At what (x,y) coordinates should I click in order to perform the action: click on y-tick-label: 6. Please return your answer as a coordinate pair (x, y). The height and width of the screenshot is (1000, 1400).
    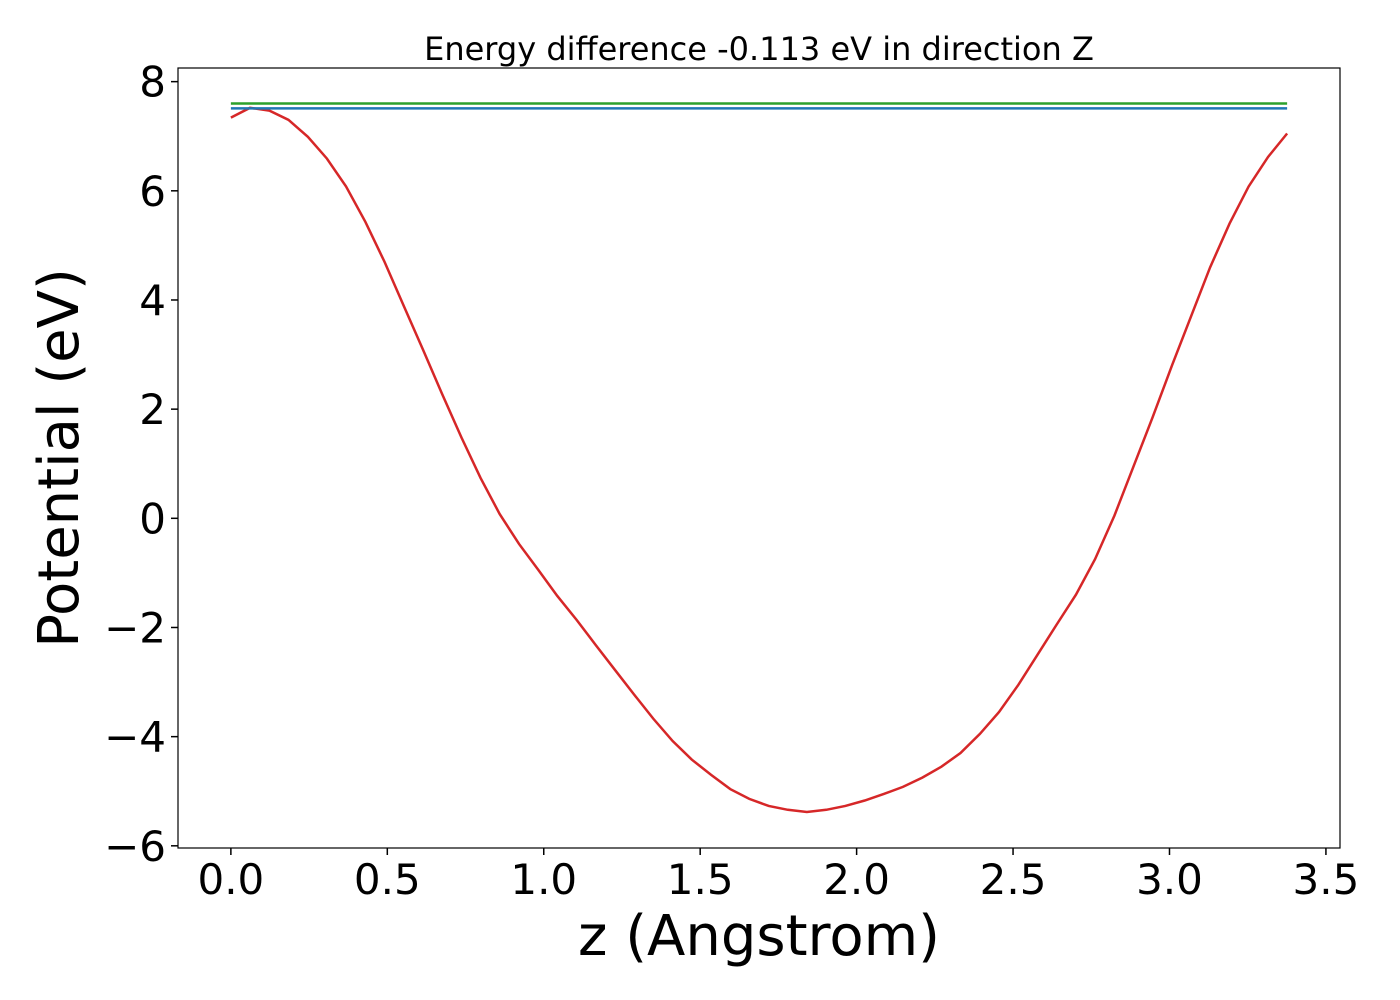
    Looking at the image, I should click on (152, 191).